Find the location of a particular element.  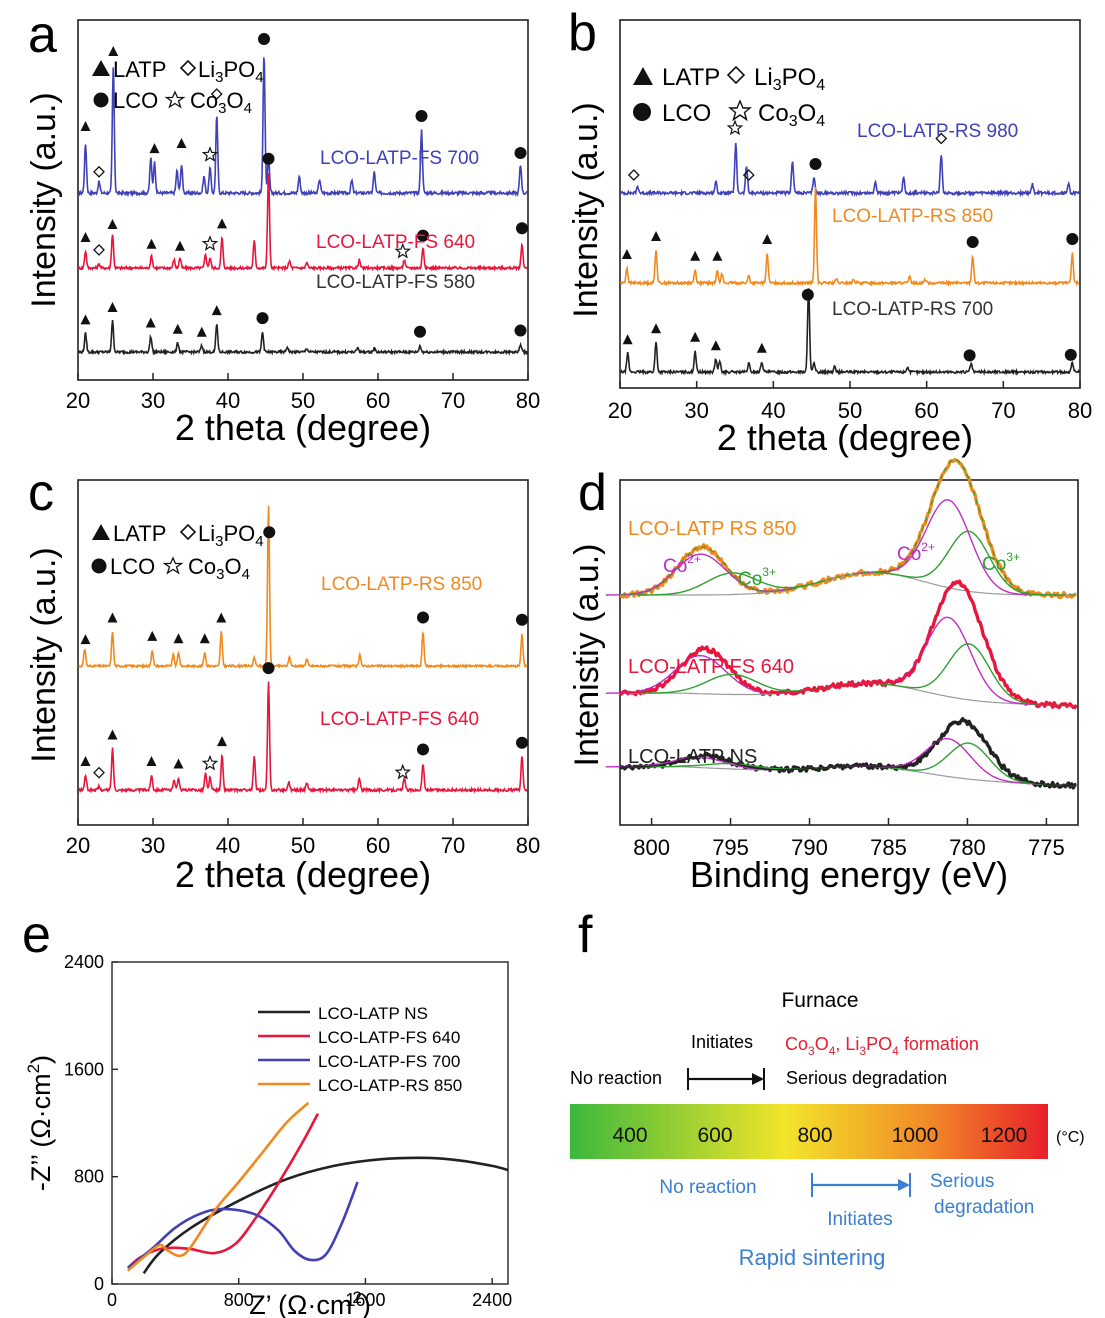

x-tick-label: 1600 is located at coordinates (365, 1300).